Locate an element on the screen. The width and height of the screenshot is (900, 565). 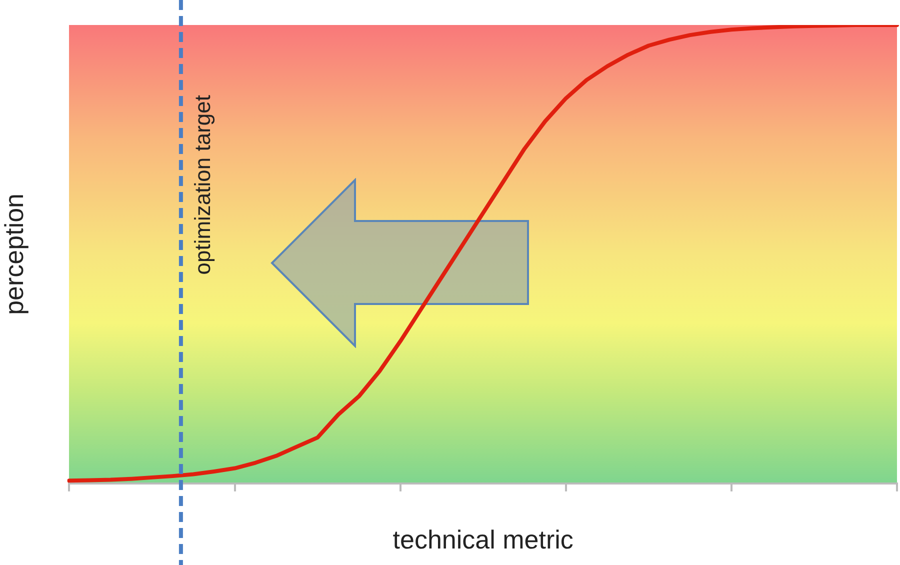
y-axis-title: perception is located at coordinates (14, 254).